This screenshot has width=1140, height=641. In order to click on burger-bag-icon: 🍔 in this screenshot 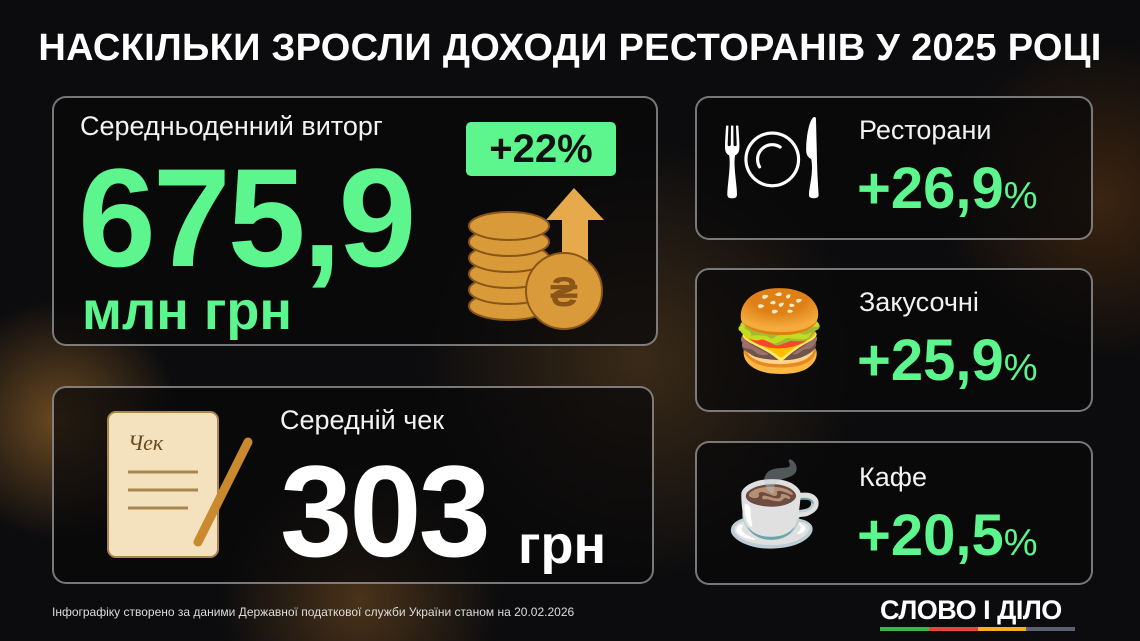, I will do `click(780, 331)`.